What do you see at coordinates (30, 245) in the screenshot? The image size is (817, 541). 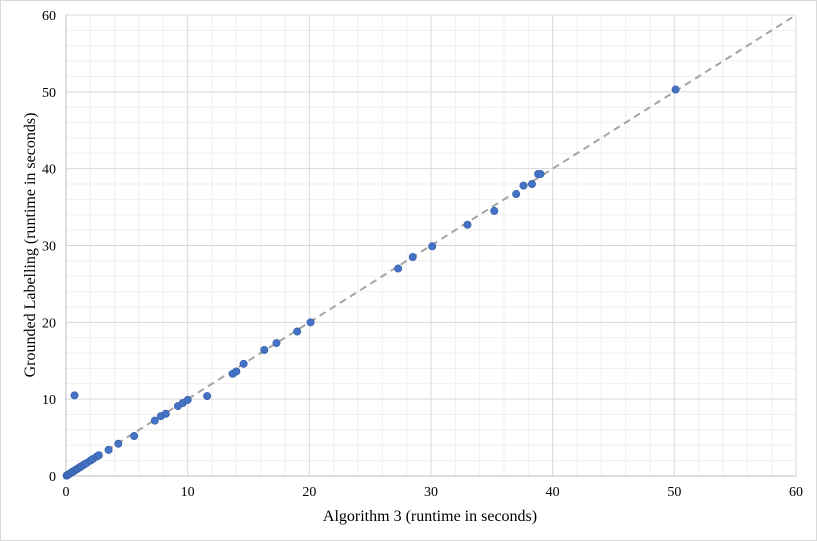 I see `y-axis-title: Grounded Labelling (runtime in seconds)` at bounding box center [30, 245].